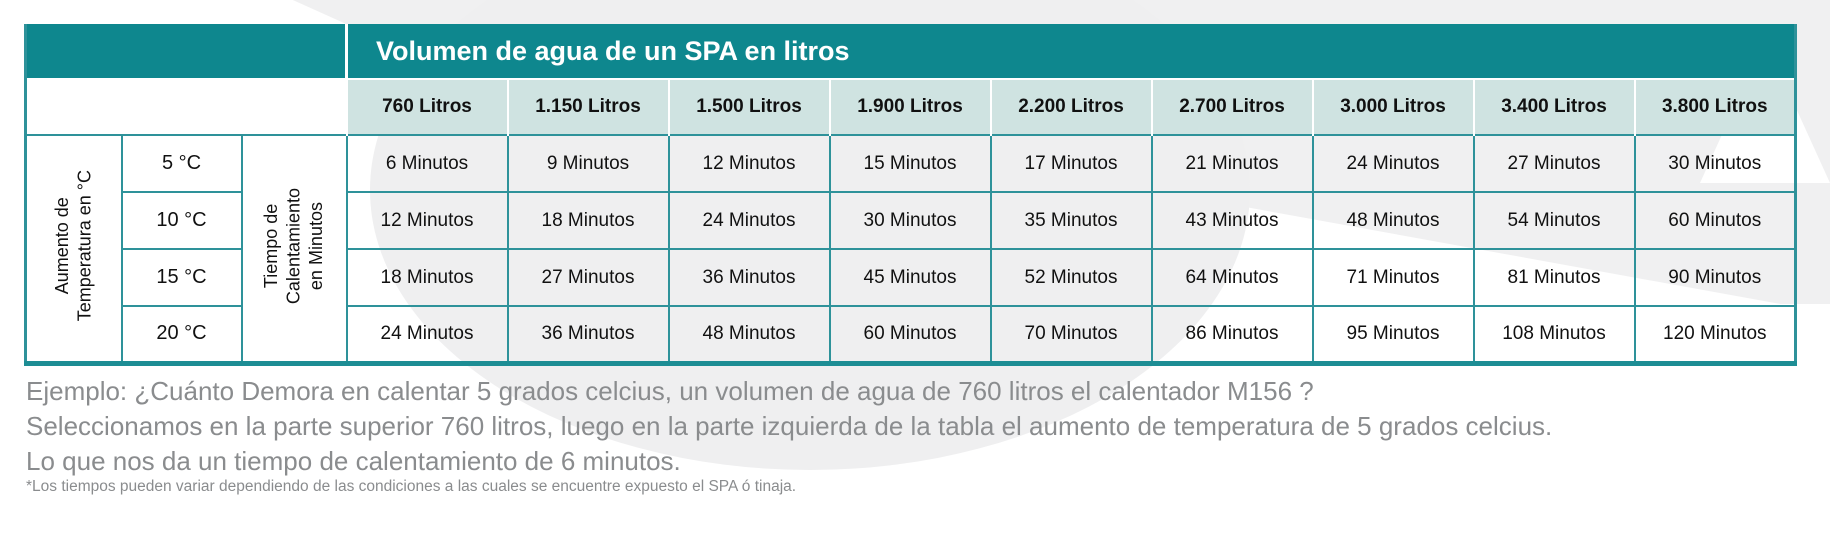  What do you see at coordinates (1554, 107) in the screenshot?
I see `column-header: 3.400 Litros` at bounding box center [1554, 107].